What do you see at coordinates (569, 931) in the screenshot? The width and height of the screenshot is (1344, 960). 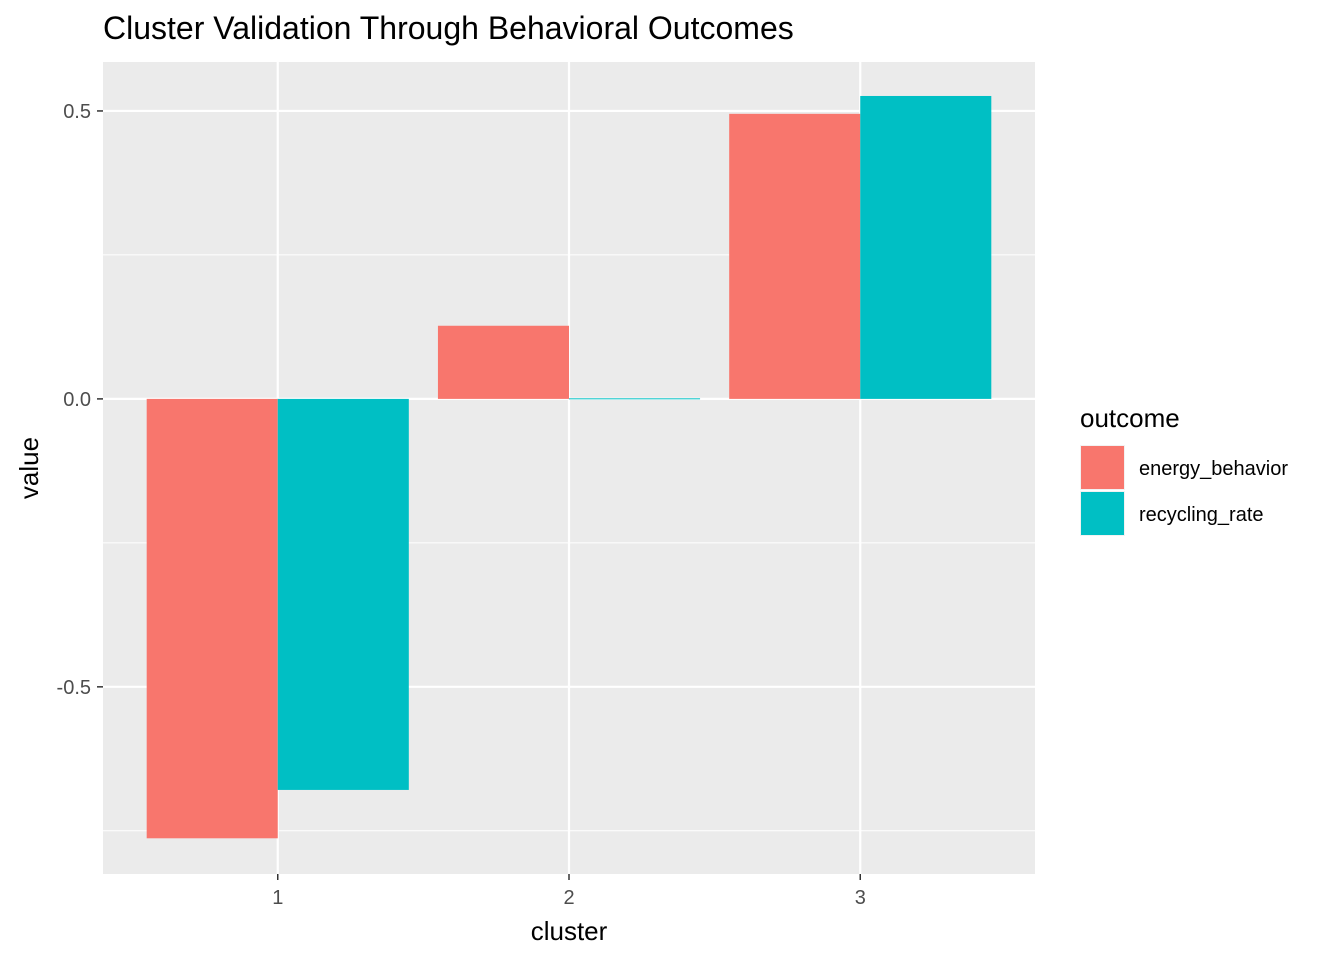 I see `x-axis-title: cluster` at bounding box center [569, 931].